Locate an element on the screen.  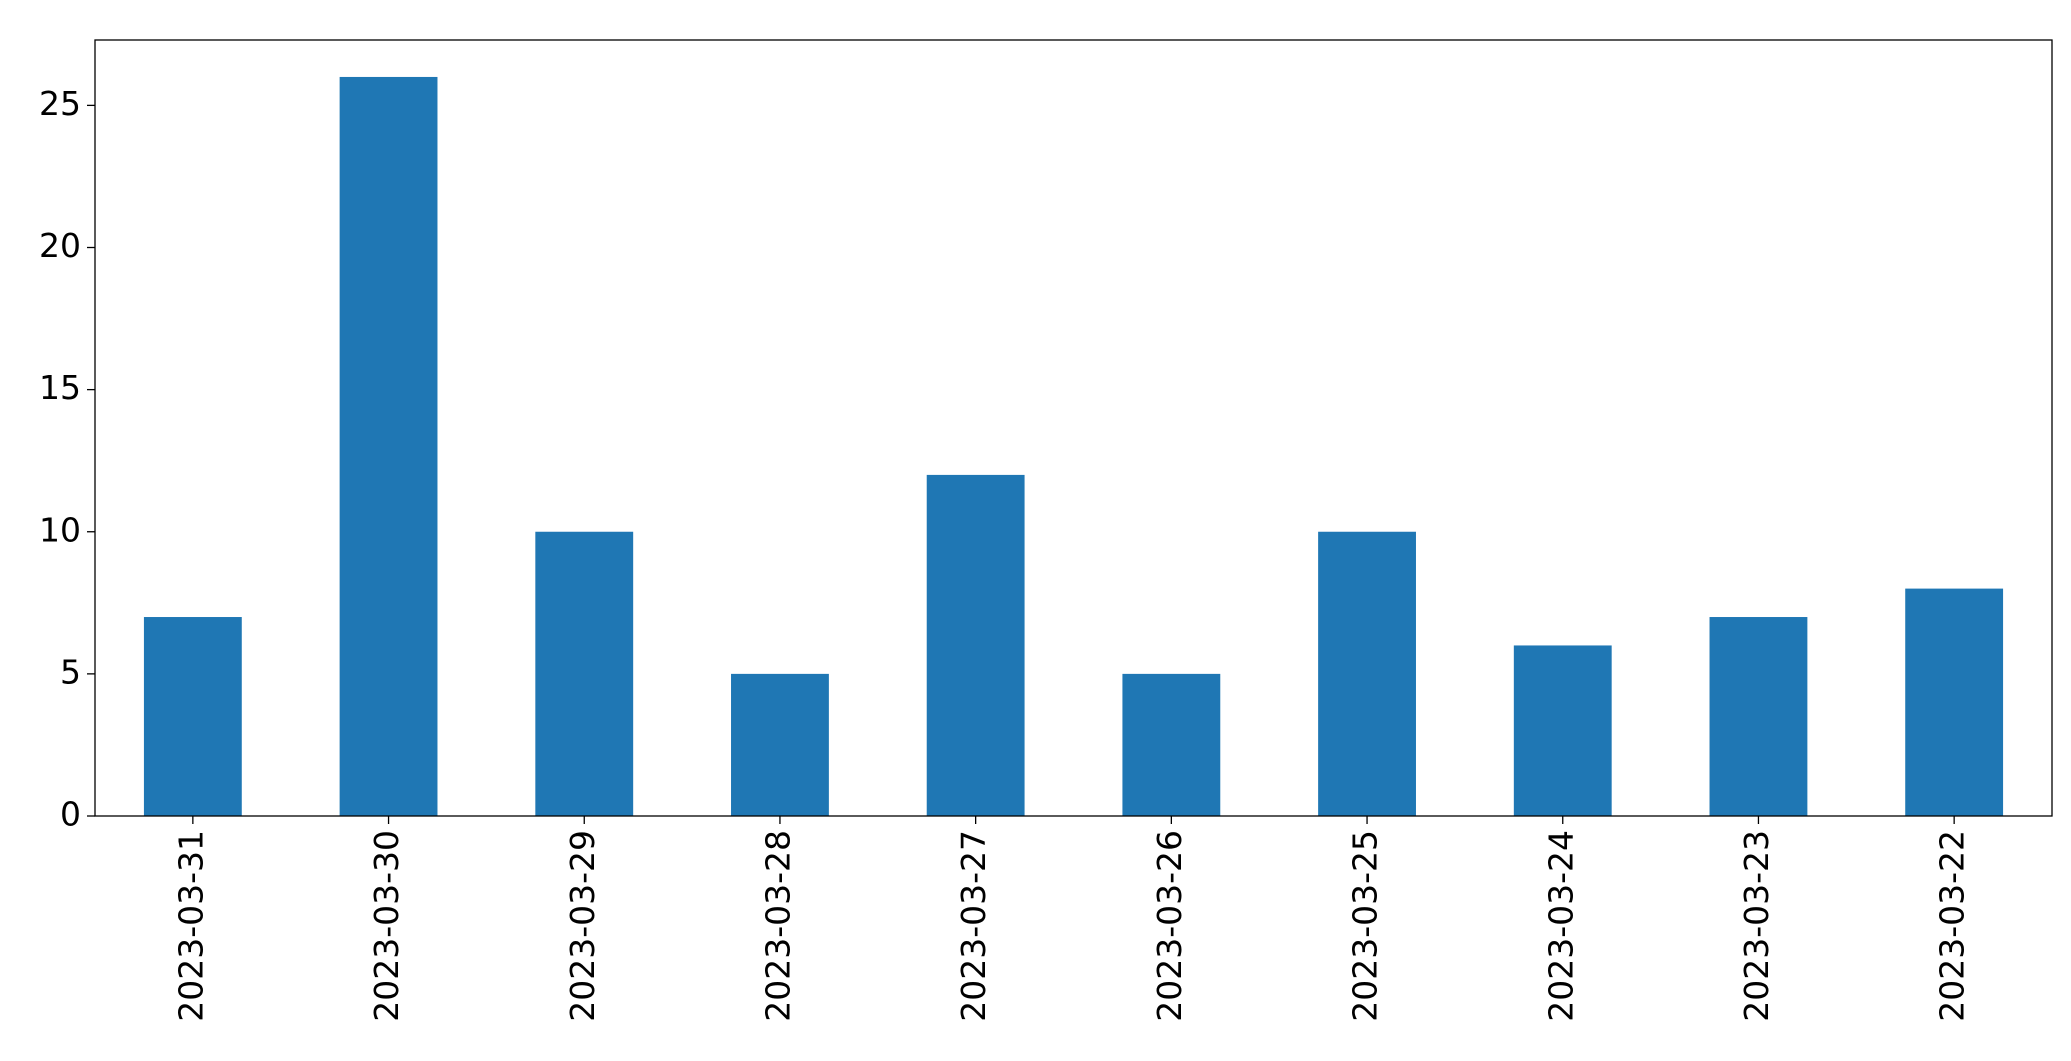
x-tick-label: 2023-03-23 is located at coordinates (1756, 926).